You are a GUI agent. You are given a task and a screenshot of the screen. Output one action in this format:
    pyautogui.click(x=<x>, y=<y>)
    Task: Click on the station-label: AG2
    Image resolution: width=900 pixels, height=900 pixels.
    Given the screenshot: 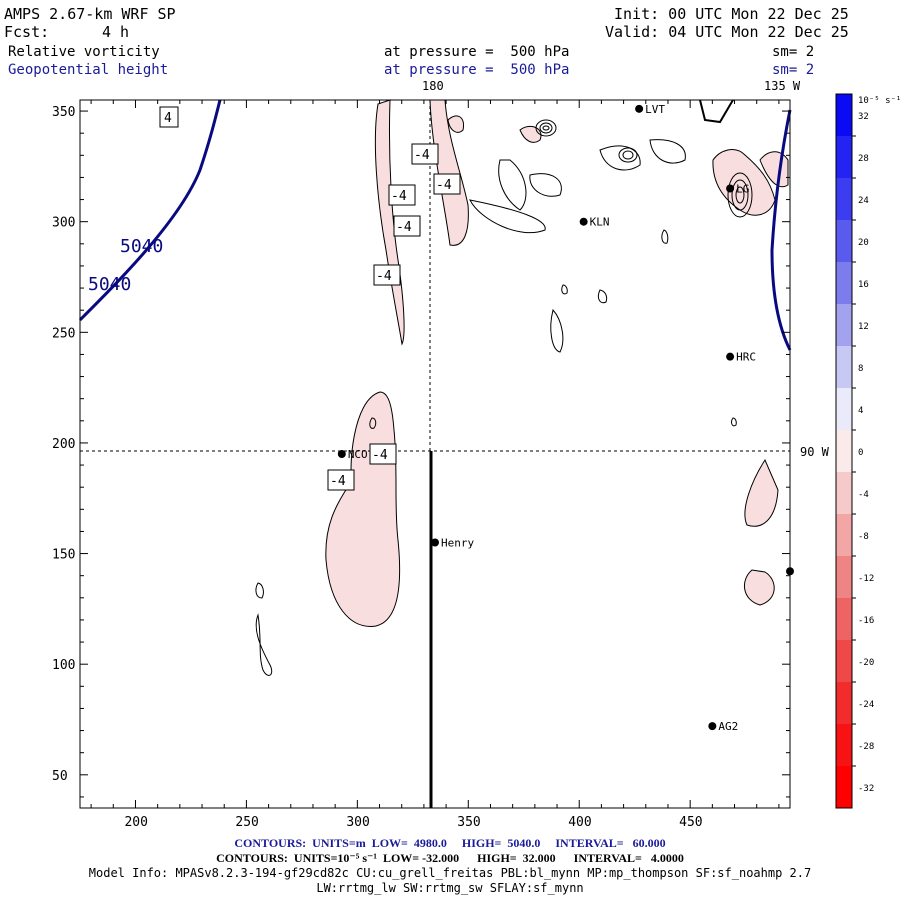 What is the action you would take?
    pyautogui.click(x=728, y=726)
    